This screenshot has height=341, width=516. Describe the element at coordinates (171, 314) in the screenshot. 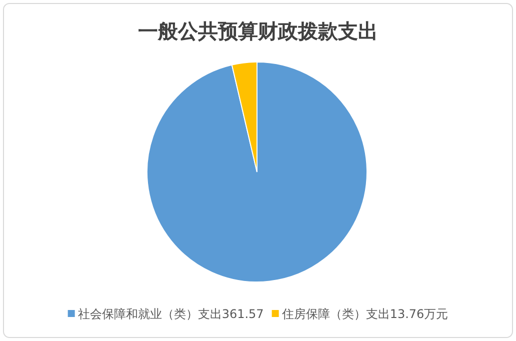

I see `legend-label: 社会保障和就业（类）支出361.57` at that location.